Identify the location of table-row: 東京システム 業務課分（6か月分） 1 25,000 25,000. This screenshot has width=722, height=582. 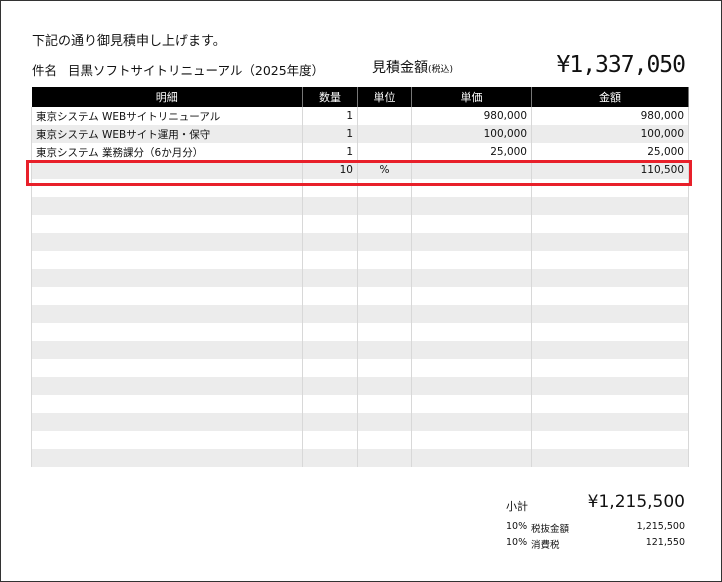
(360, 152).